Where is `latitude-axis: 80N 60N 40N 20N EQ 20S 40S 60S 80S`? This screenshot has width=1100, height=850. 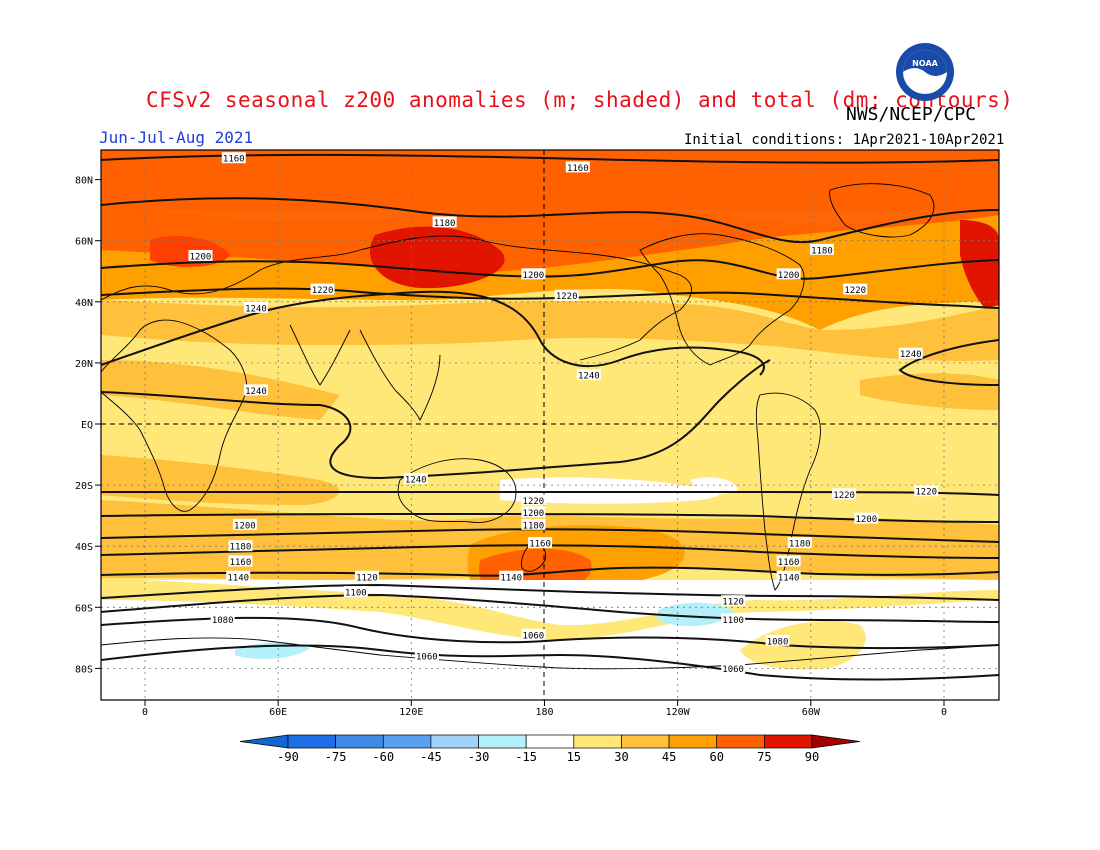 latitude-axis: 80N 60N 40N 20N EQ 20S 40S 60S 80S is located at coordinates (88, 425).